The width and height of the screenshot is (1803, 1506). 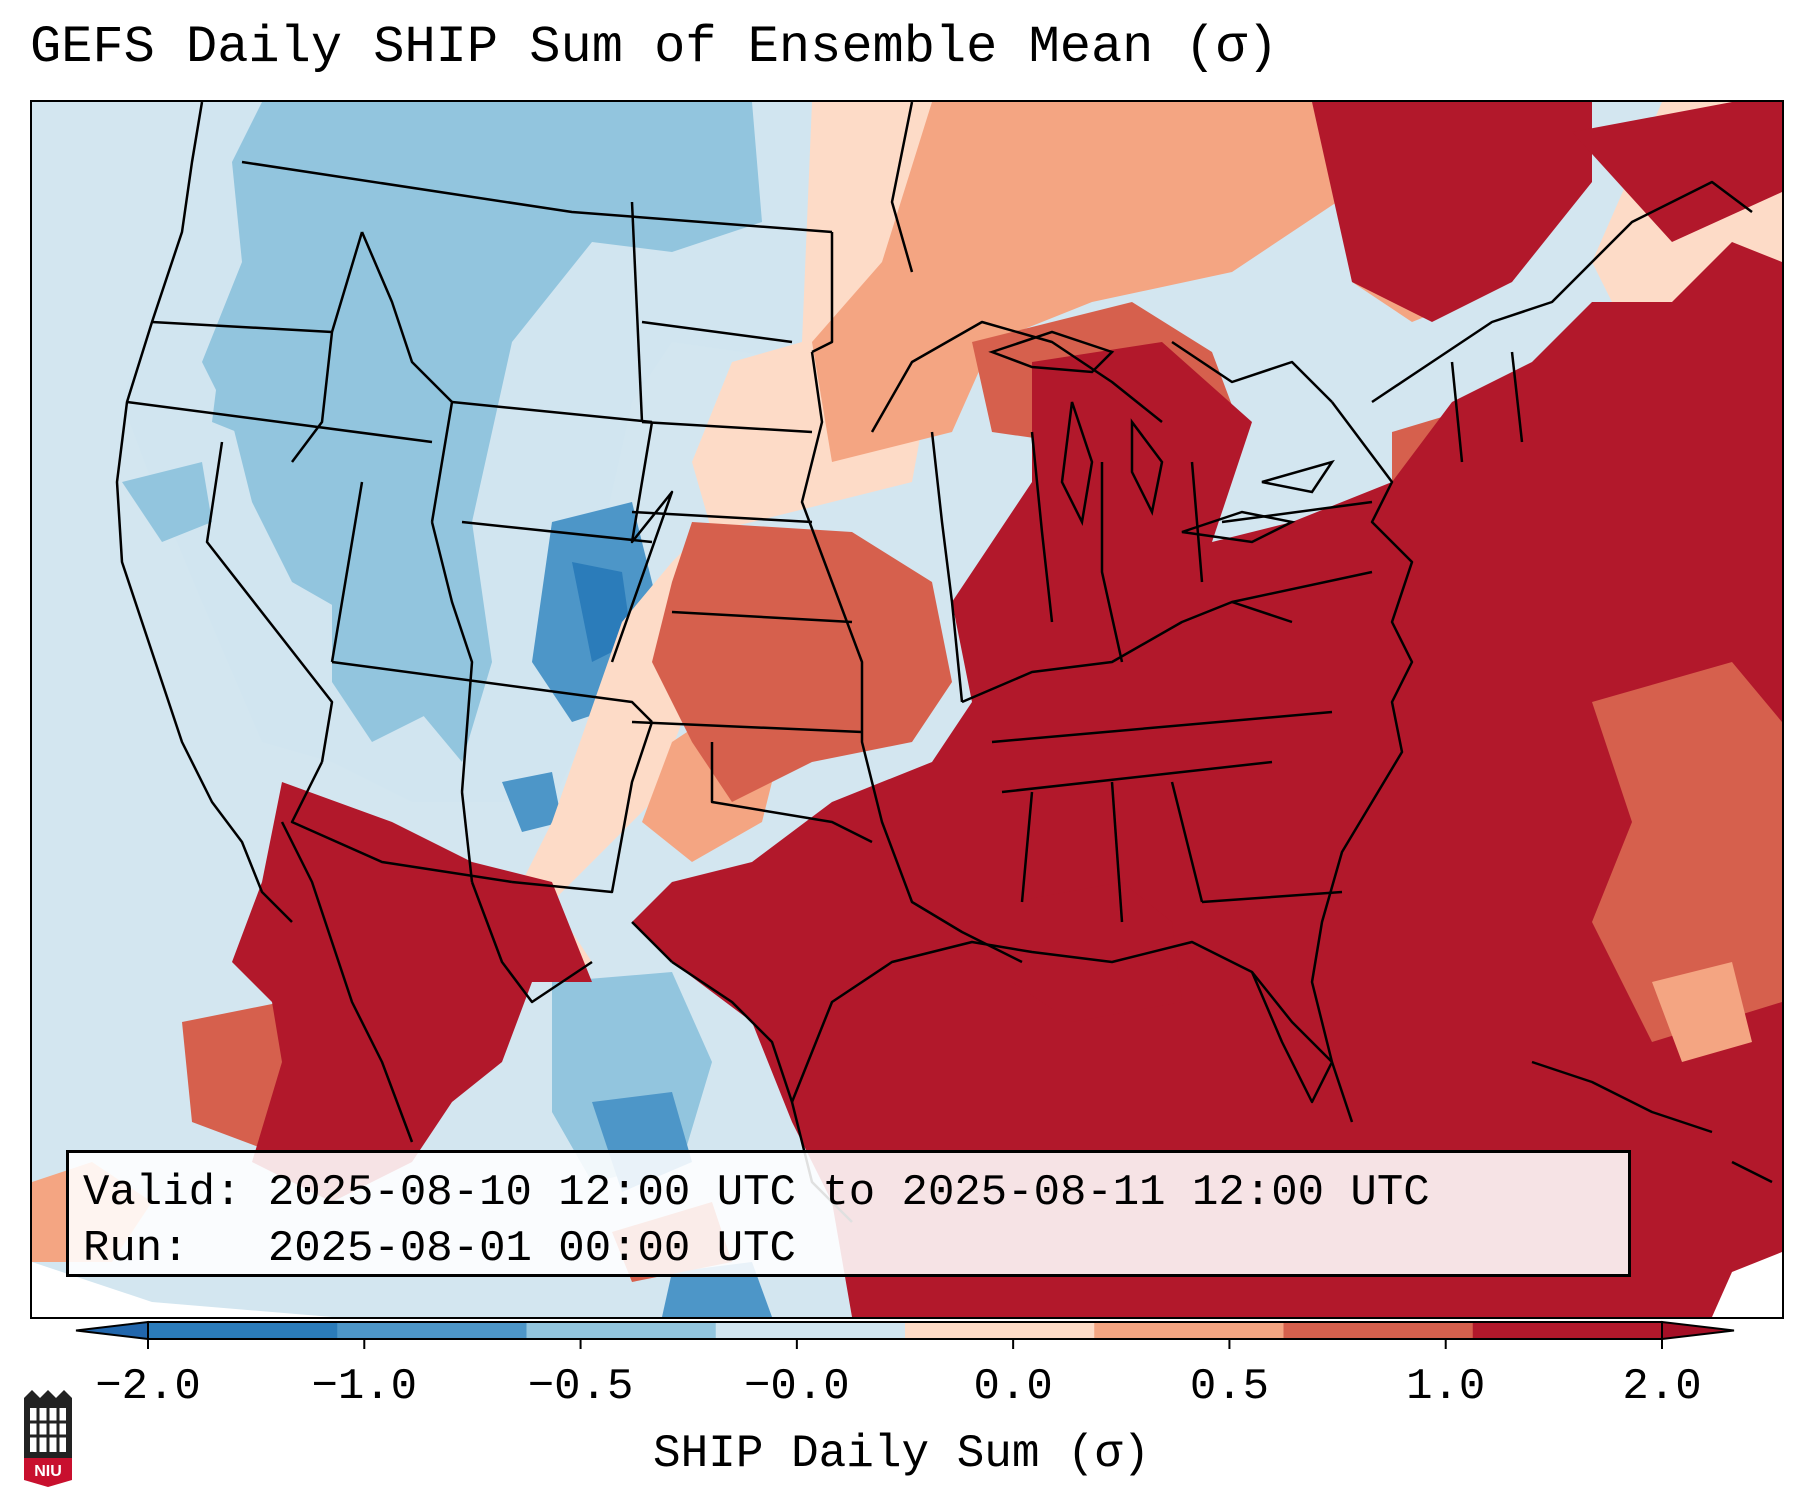 I want to click on colorbar-border, so click(x=905, y=1330).